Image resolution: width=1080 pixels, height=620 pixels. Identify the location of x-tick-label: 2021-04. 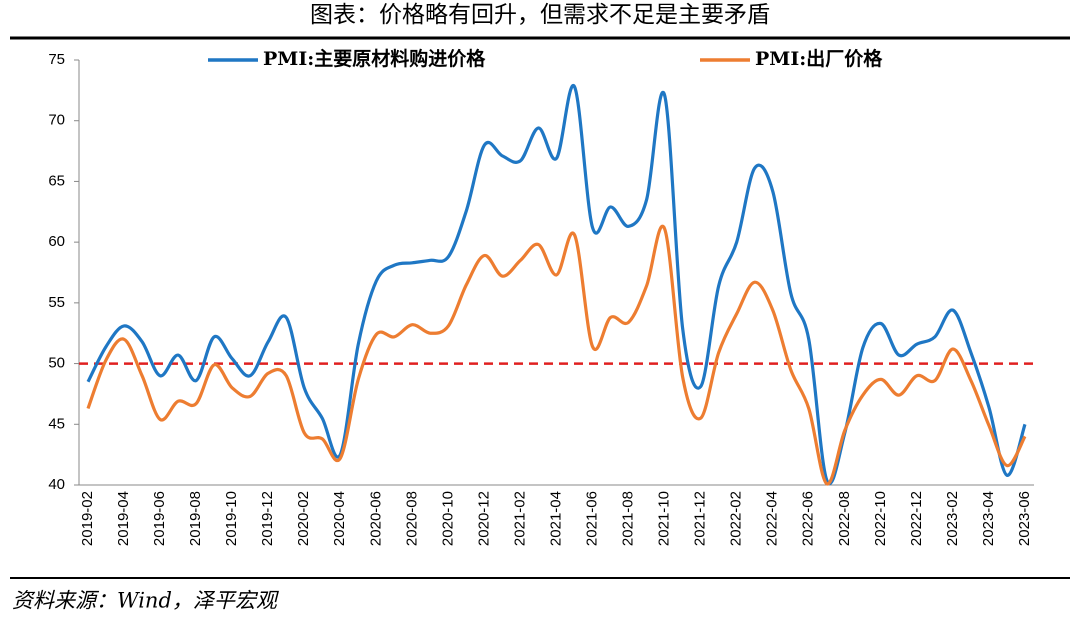
(555, 518).